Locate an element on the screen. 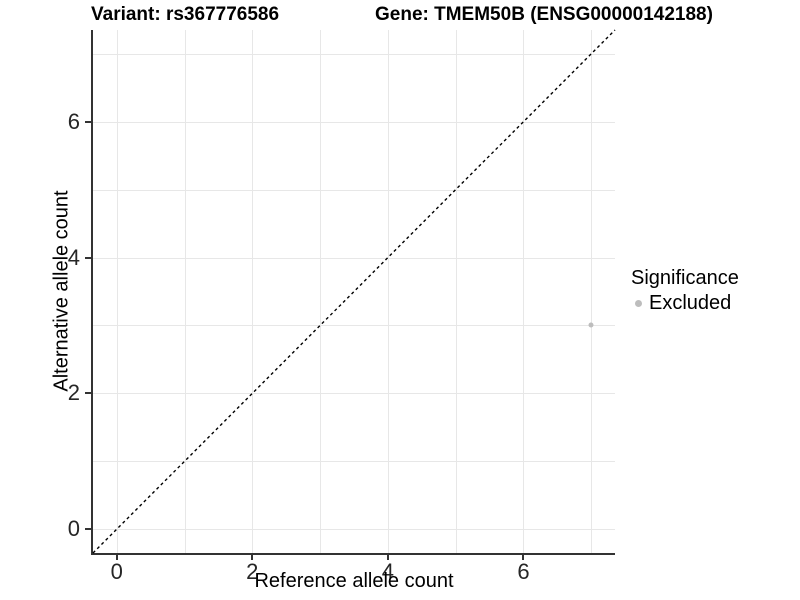 Image resolution: width=800 pixels, height=600 pixels. legend: Significance Excluded is located at coordinates (685, 290).